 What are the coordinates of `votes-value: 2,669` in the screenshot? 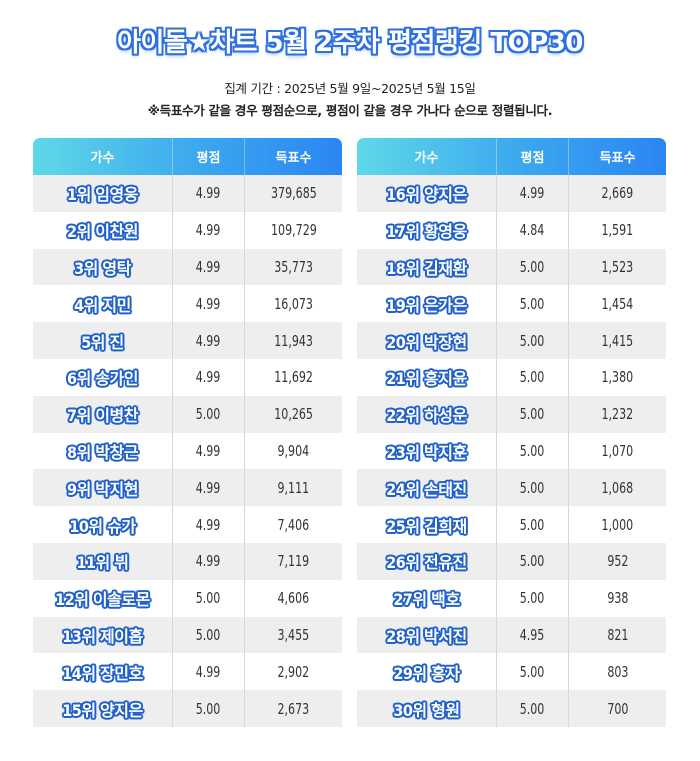 It's located at (617, 193).